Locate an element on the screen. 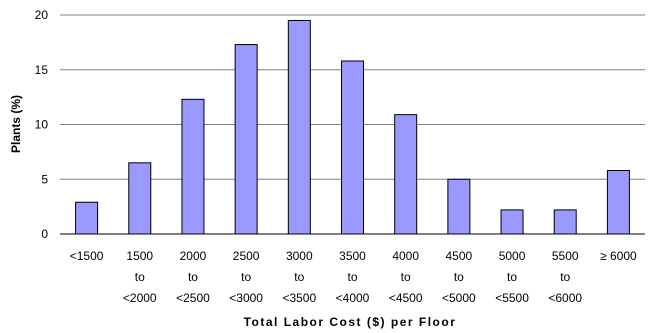  y-tick-label: 10 is located at coordinates (42, 125).